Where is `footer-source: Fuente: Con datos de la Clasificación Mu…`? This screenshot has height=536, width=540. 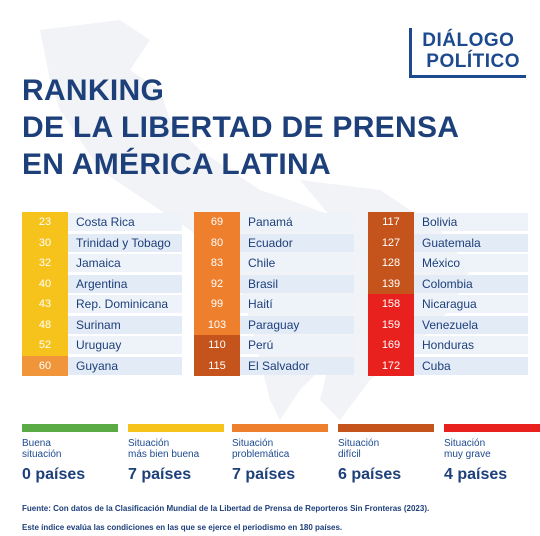 footer-source: Fuente: Con datos de la Clasificación Mu… is located at coordinates (226, 508).